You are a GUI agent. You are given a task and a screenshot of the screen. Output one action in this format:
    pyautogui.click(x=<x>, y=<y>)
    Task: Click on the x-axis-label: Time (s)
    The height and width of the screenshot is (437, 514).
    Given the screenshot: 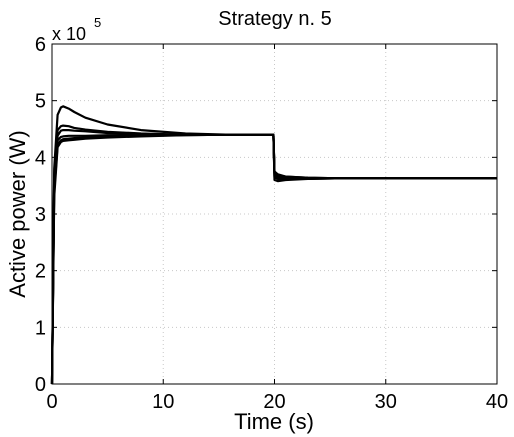 What is the action you would take?
    pyautogui.click(x=274, y=421)
    